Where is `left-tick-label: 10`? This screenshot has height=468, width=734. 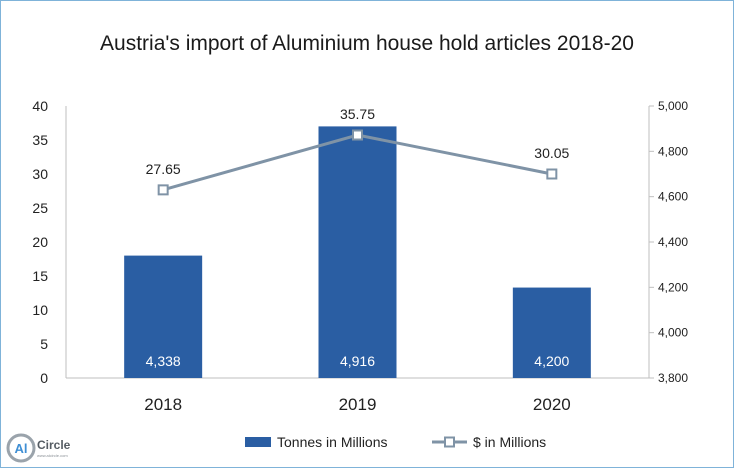
left-tick-label: 10 is located at coordinates (40, 310).